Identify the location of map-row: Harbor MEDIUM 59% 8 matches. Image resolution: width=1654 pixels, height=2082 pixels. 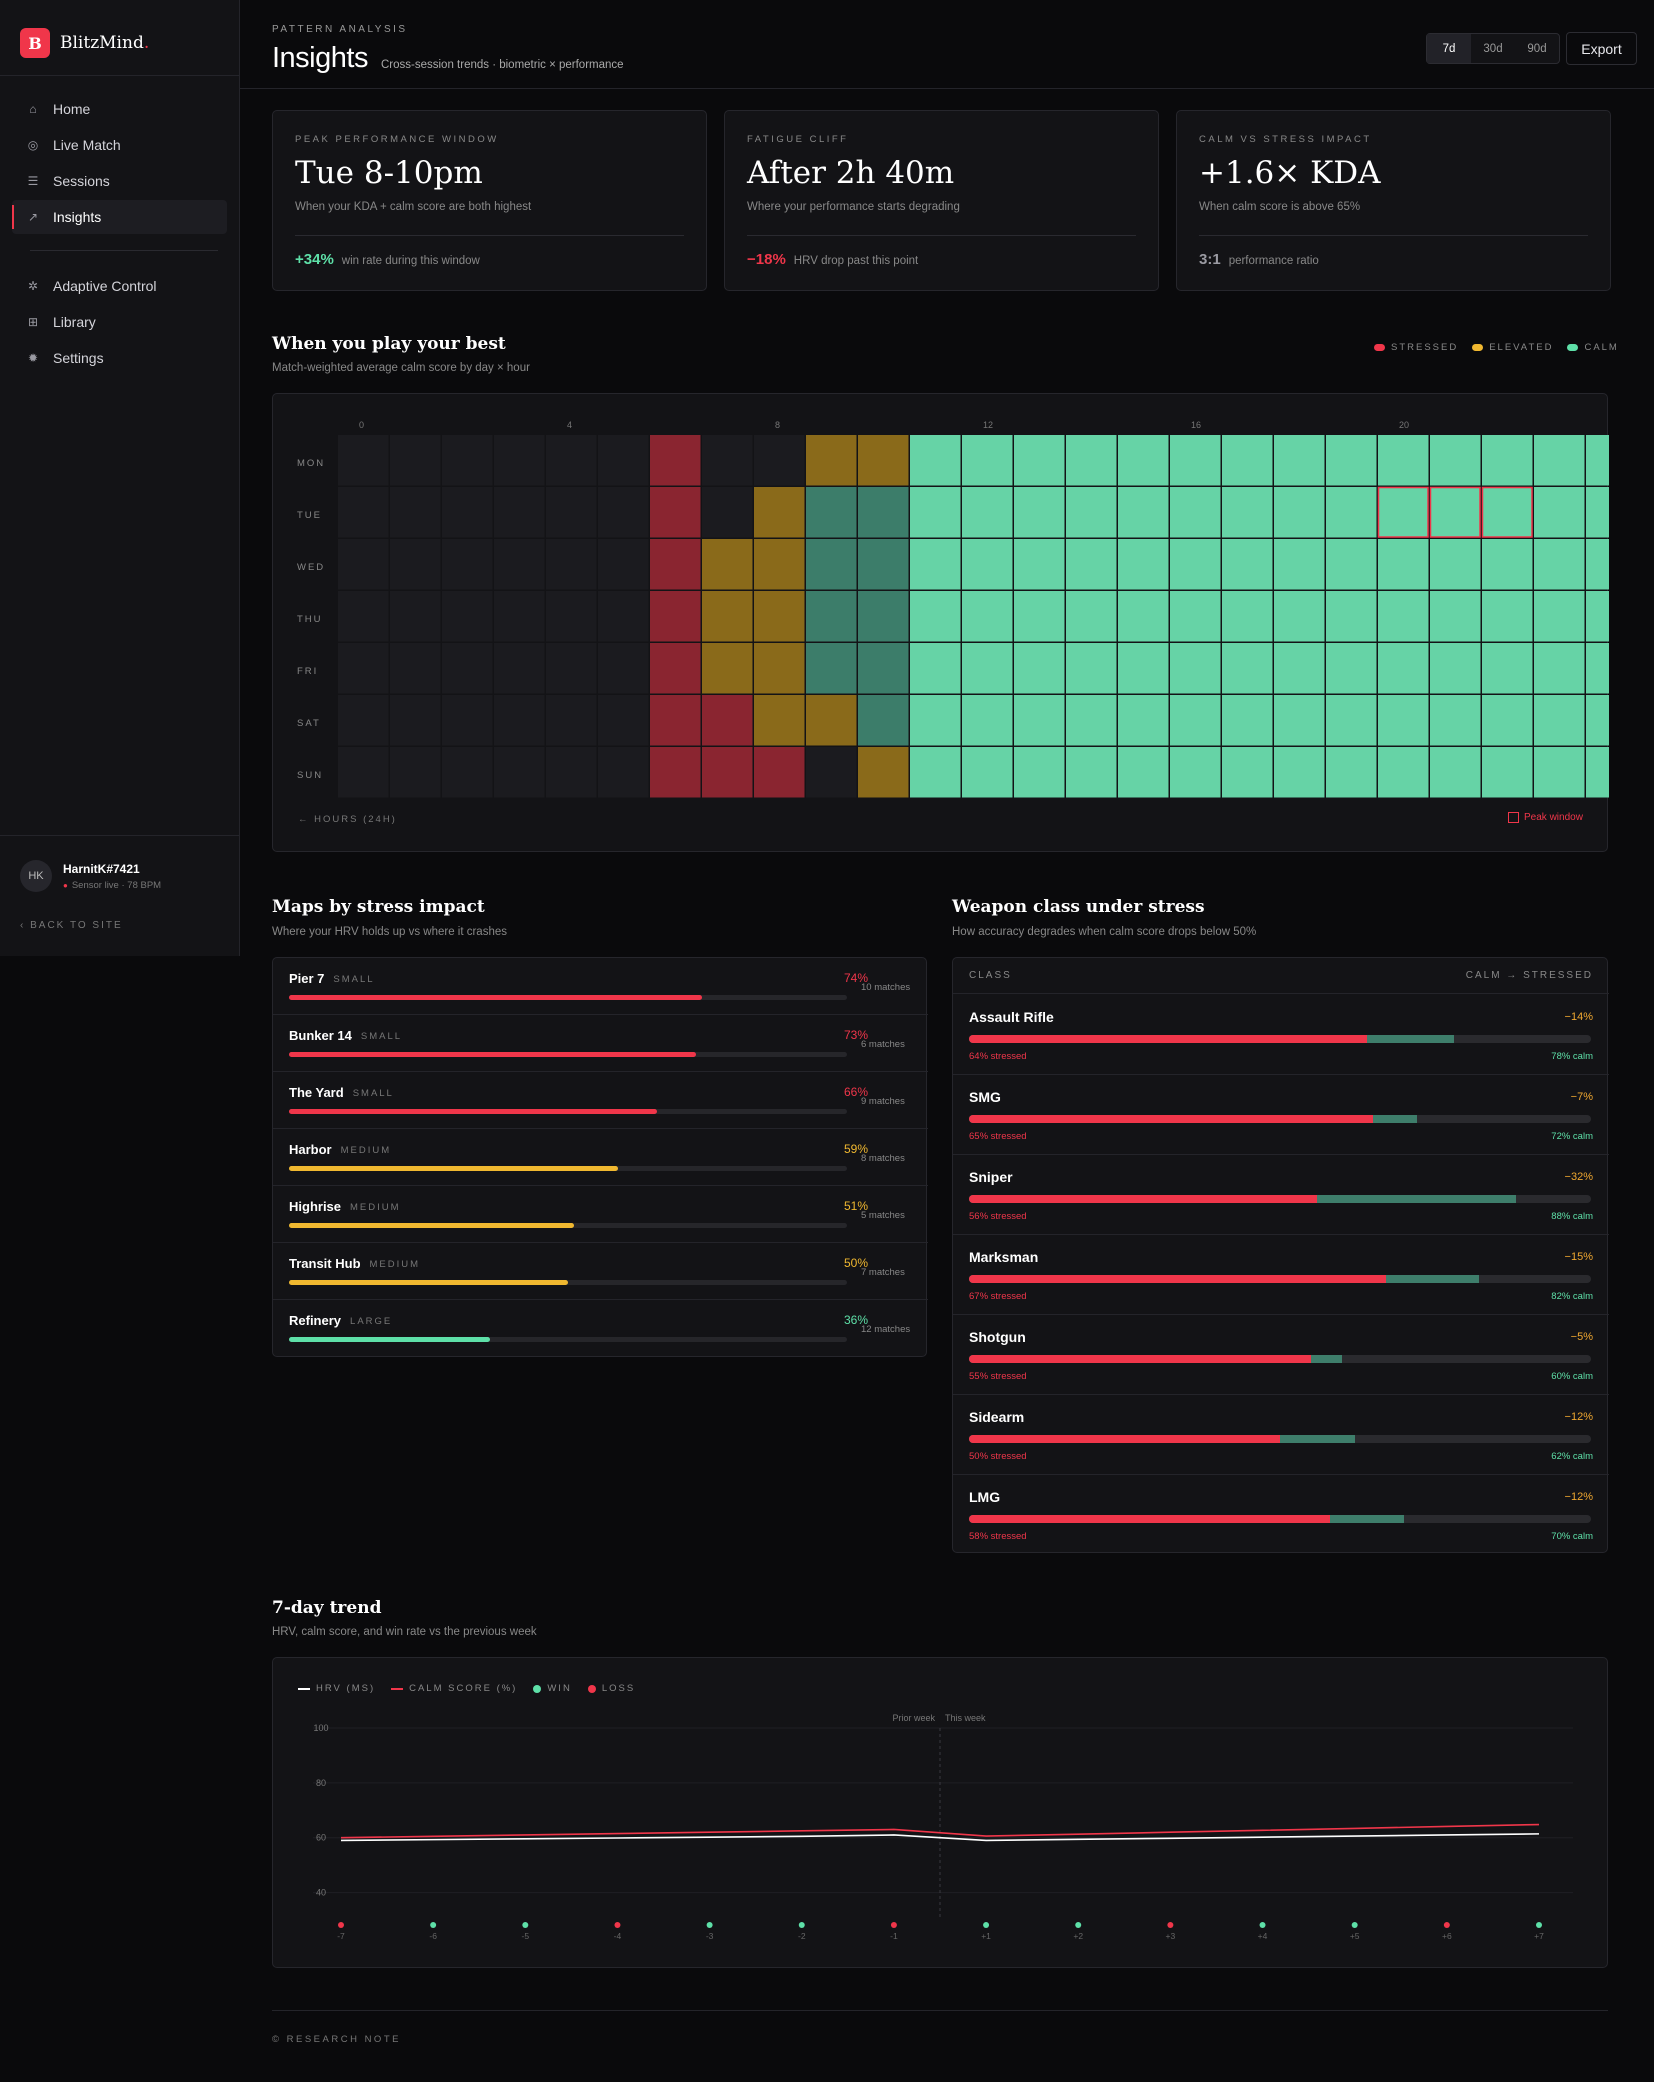
(600, 1157).